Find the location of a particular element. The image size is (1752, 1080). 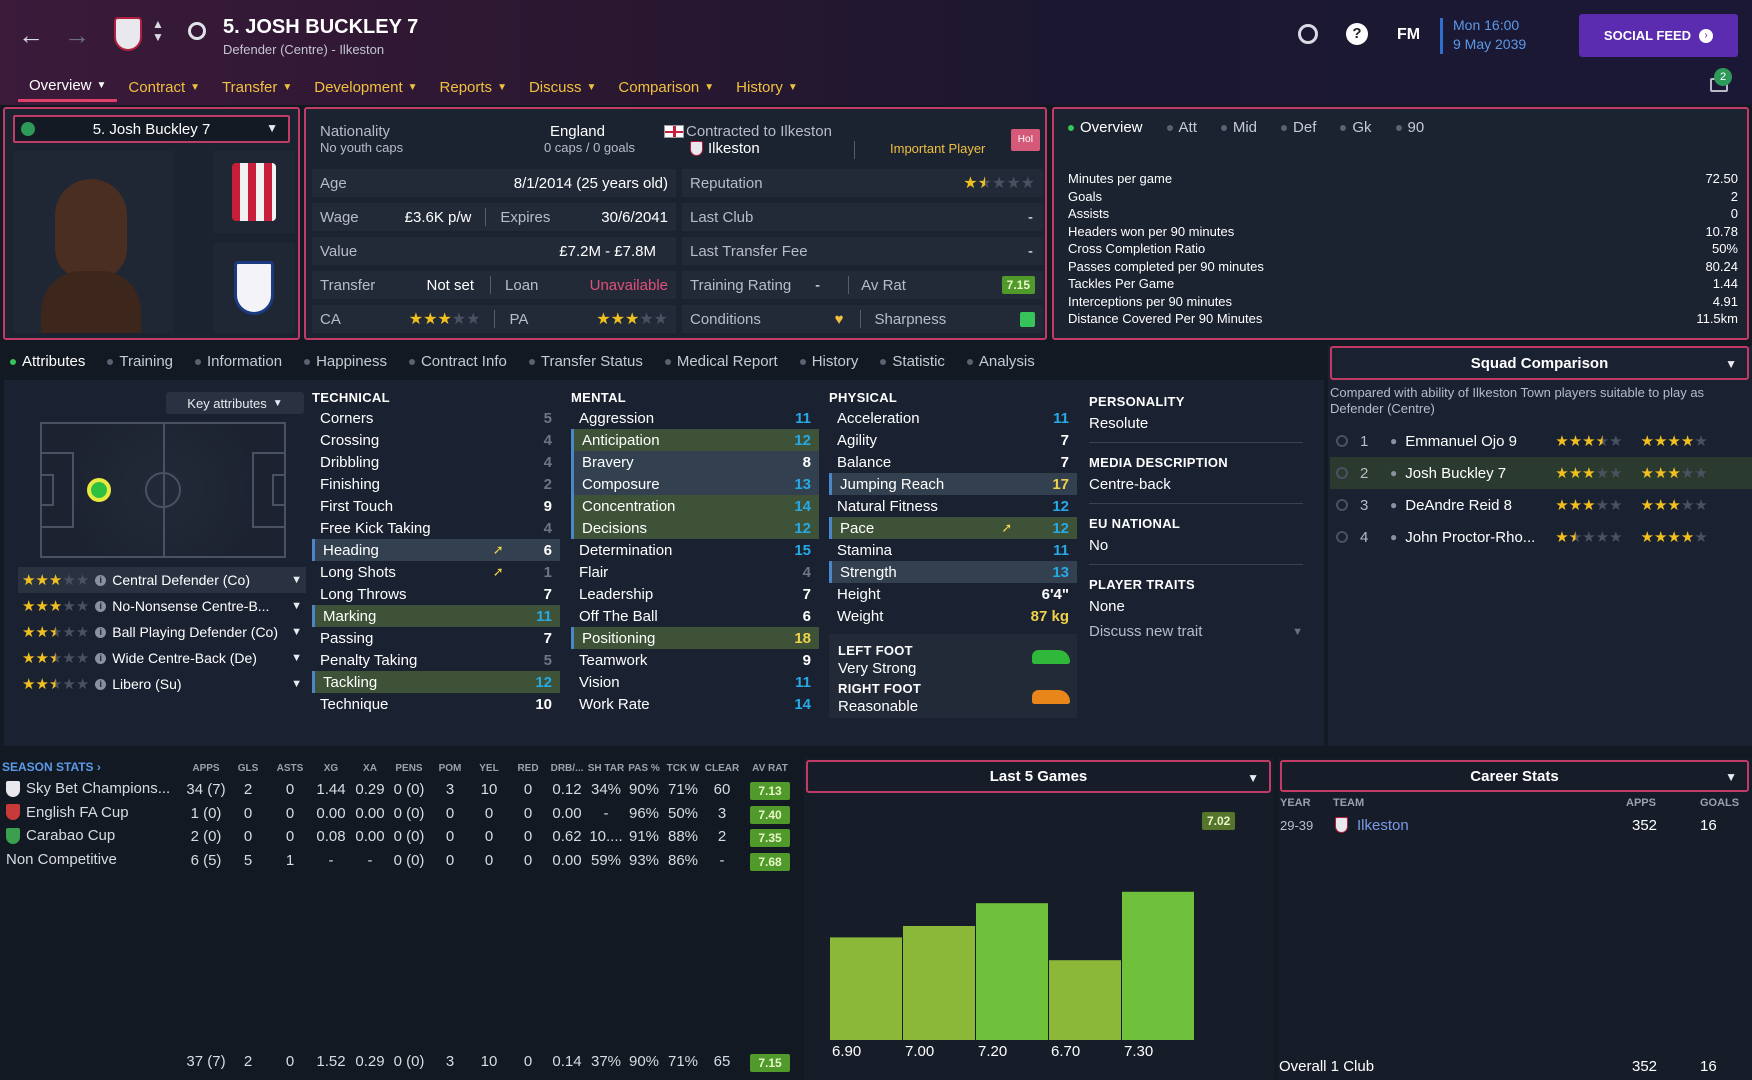

career-select: Career Stats ▼ is located at coordinates (1514, 776).